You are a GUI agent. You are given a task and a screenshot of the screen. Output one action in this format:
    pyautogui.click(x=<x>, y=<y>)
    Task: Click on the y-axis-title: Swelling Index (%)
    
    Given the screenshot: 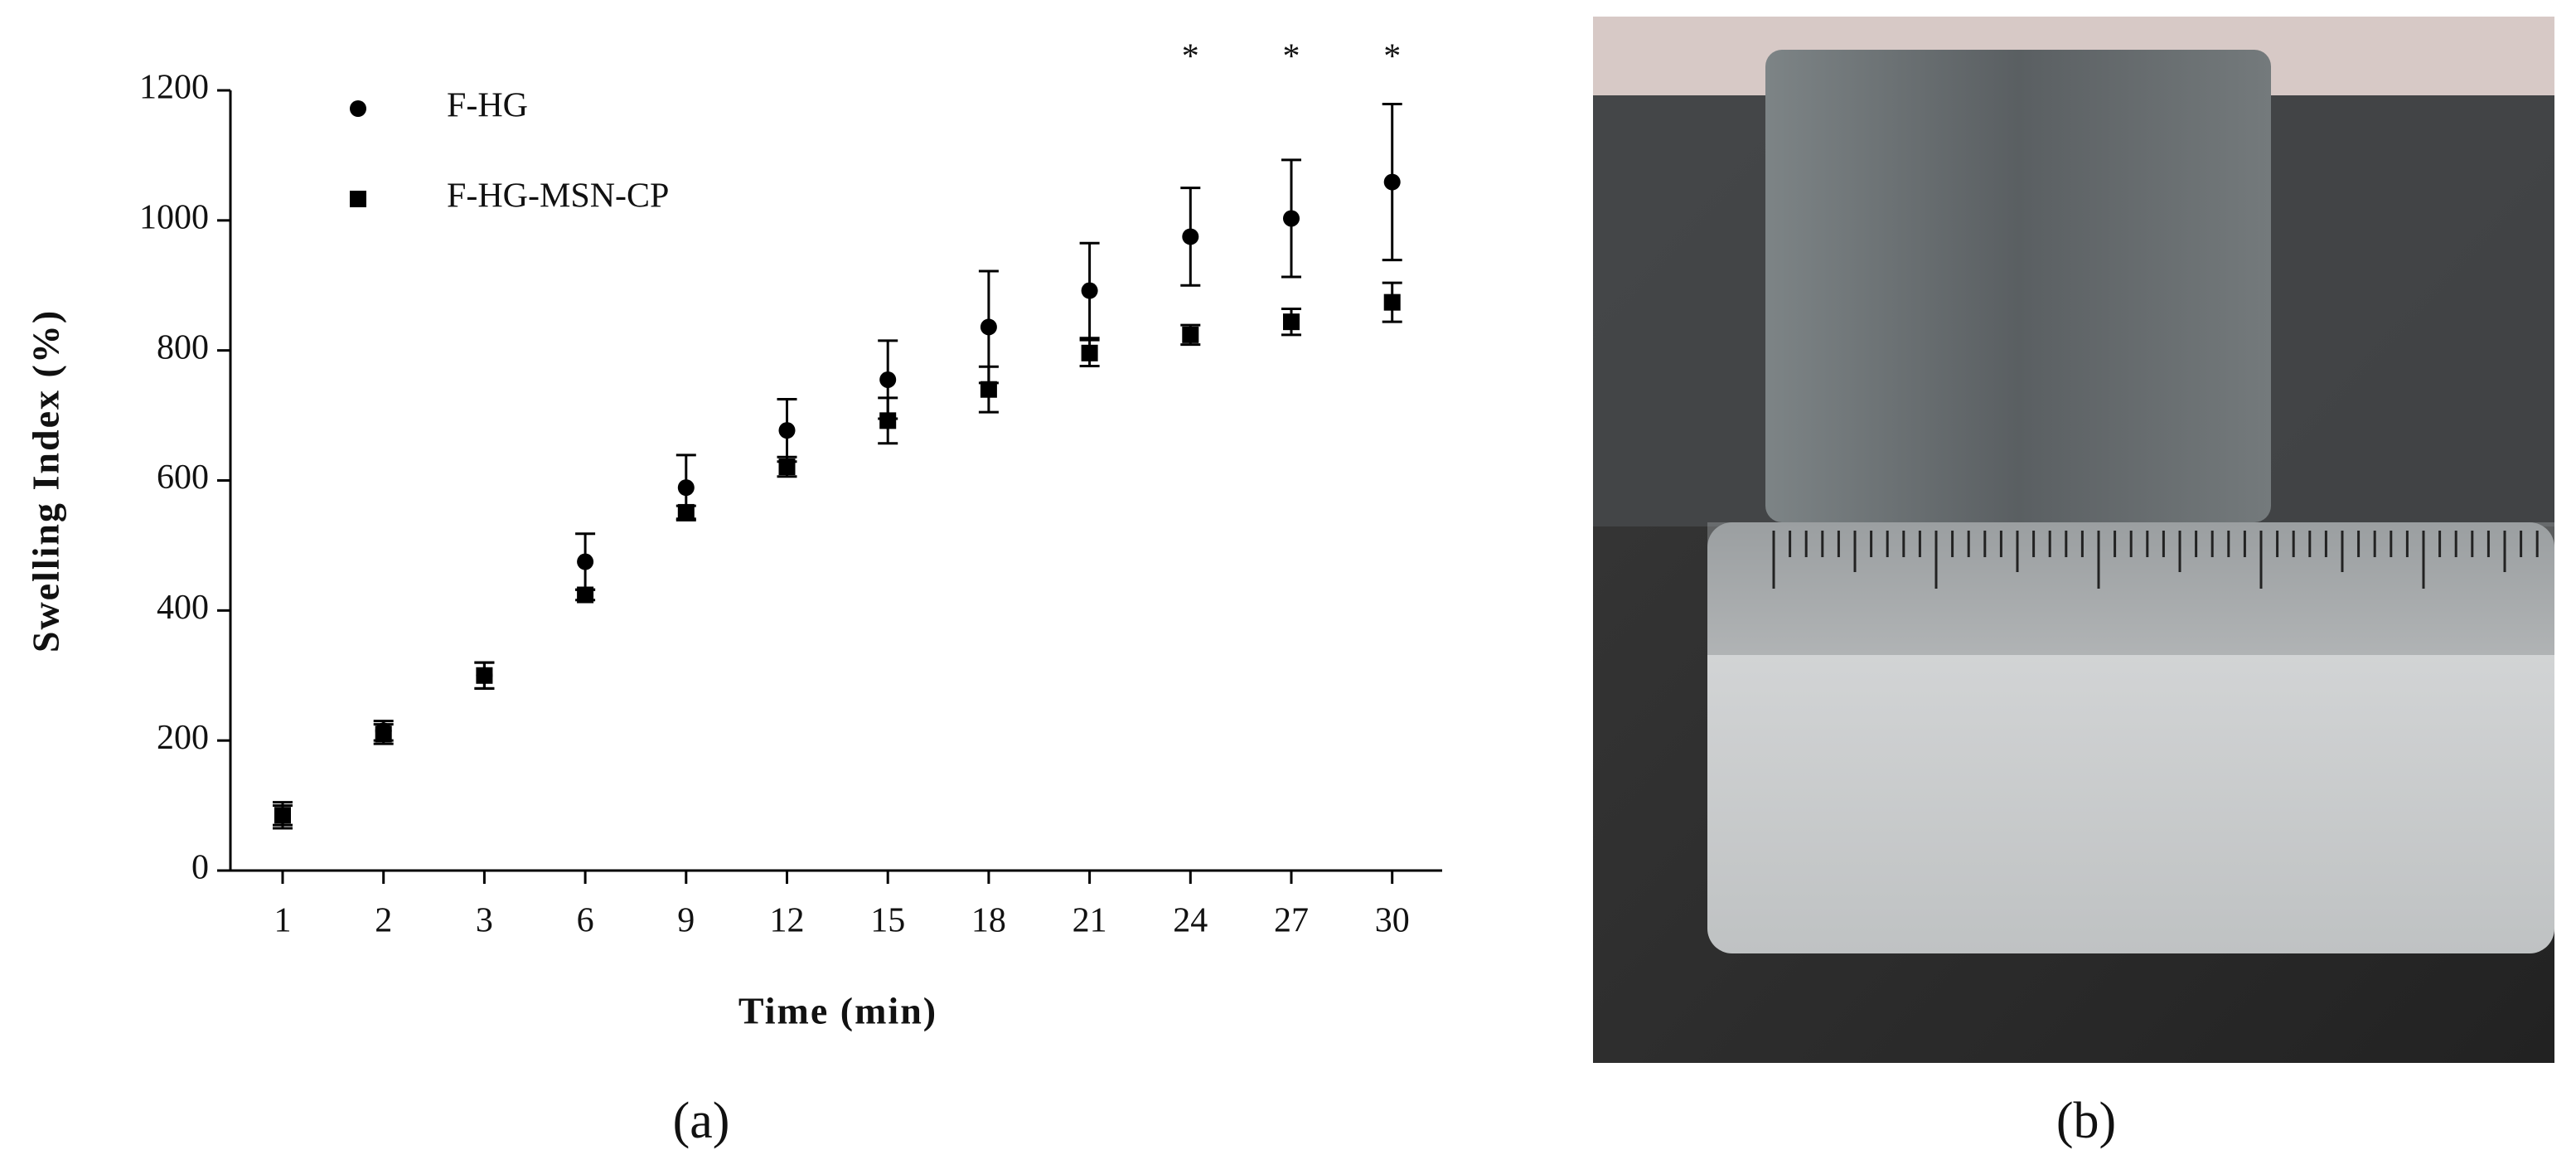 What is the action you would take?
    pyautogui.click(x=46, y=481)
    